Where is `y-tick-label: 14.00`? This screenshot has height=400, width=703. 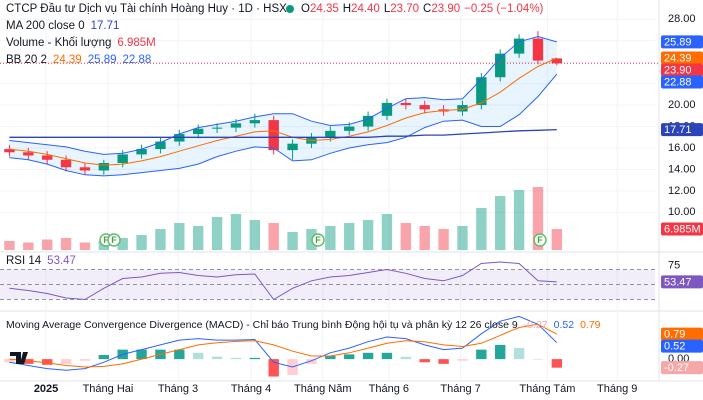 y-tick-label: 14.00 is located at coordinates (682, 169).